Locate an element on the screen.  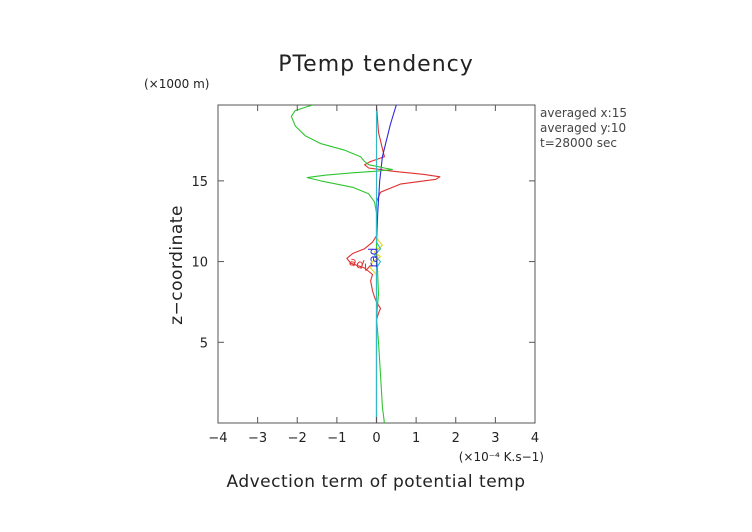
x-tick-label: 2 is located at coordinates (456, 438).